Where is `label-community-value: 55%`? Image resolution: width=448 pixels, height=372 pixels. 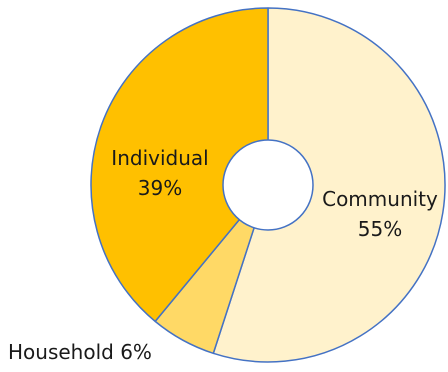
label-community-value: 55% is located at coordinates (380, 229).